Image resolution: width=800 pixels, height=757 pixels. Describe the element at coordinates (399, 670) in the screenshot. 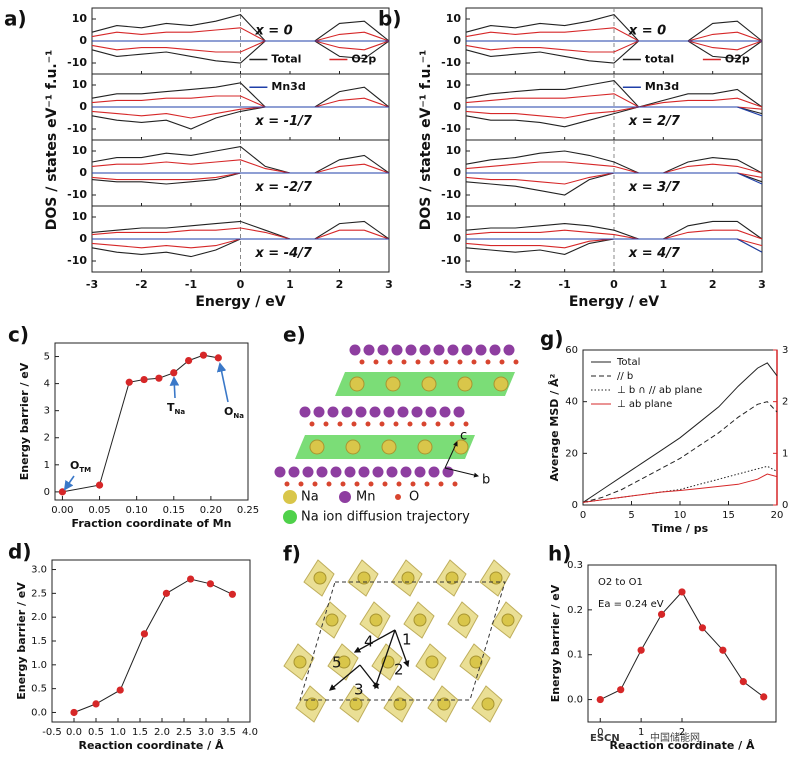

I see `path-label: 2` at that location.